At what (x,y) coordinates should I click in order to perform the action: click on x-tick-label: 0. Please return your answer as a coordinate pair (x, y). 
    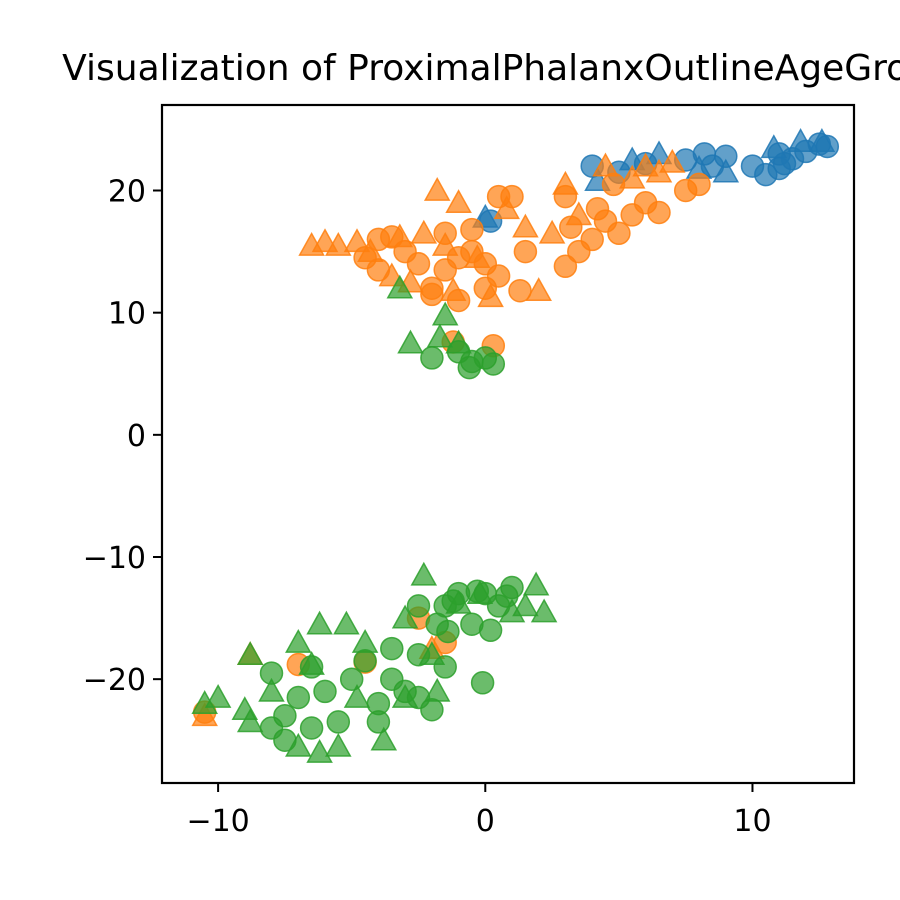
    Looking at the image, I should click on (485, 821).